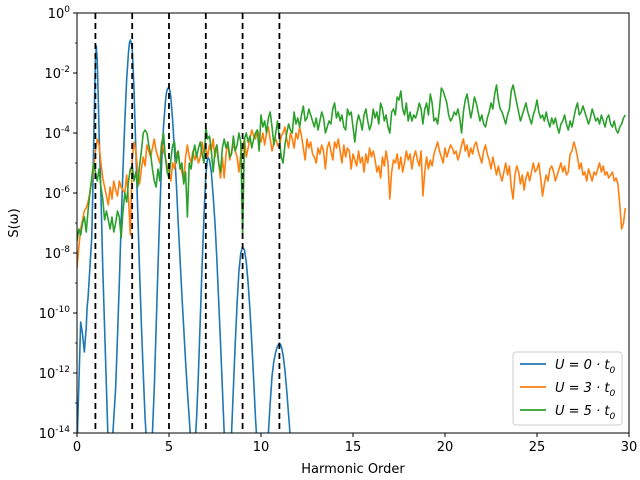 Image resolution: width=640 pixels, height=480 pixels. I want to click on y-tick-label: 10⁰, so click(59, 13).